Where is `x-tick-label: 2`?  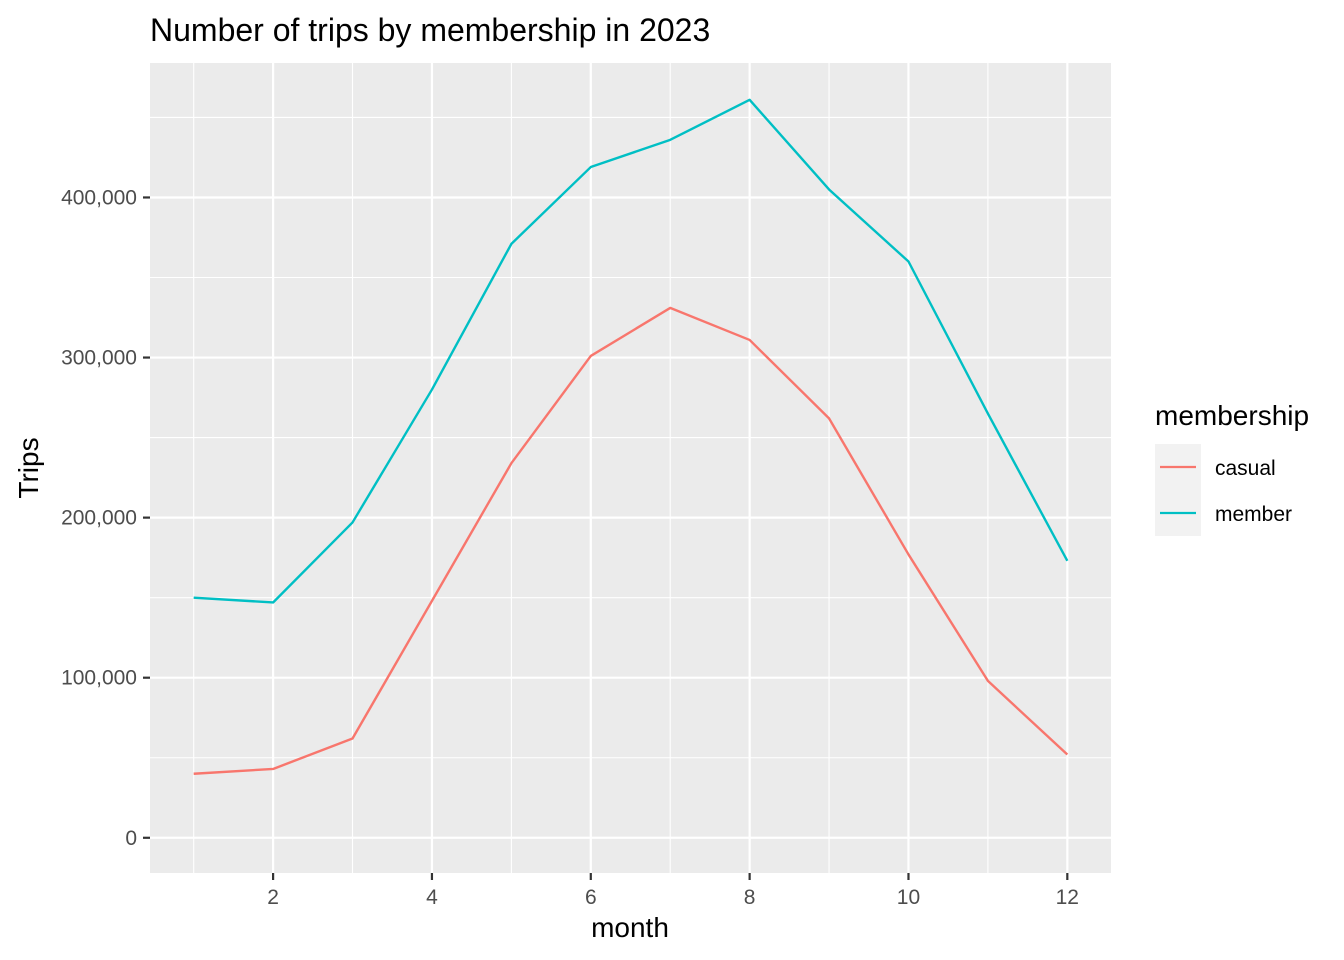
x-tick-label: 2 is located at coordinates (273, 897).